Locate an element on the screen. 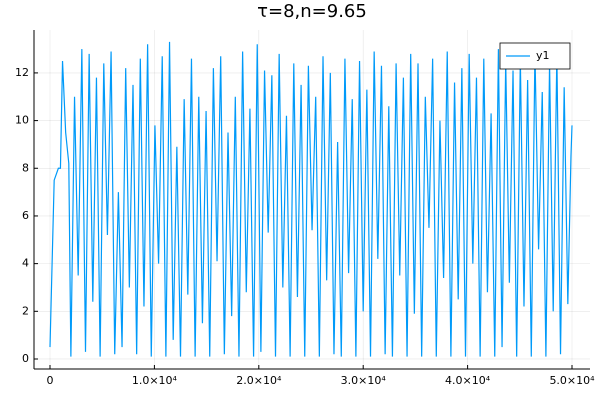 Image resolution: width=600 pixels, height=400 pixels. y-tick-label: 2 is located at coordinates (25, 310).